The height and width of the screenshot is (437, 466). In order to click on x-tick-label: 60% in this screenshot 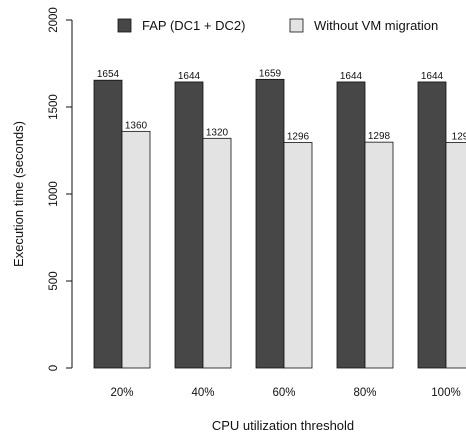, I will do `click(283, 393)`.